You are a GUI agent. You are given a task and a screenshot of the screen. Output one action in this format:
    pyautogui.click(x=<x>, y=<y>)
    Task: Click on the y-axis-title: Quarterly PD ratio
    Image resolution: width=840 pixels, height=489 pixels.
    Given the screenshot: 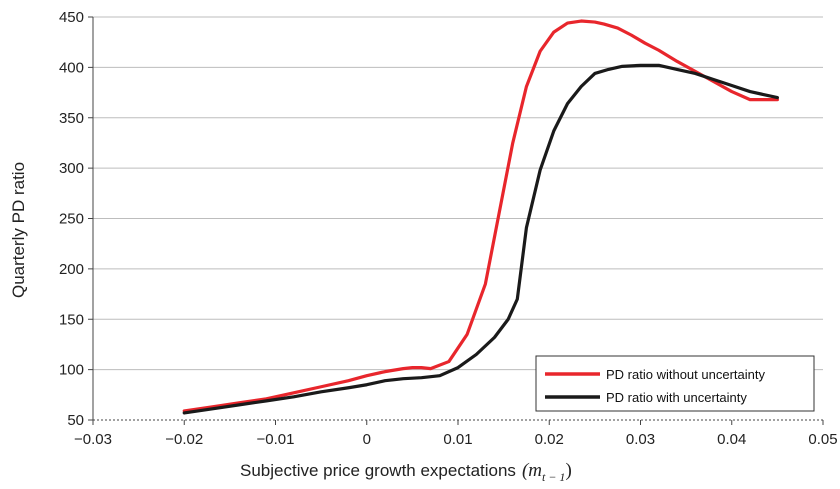 What is the action you would take?
    pyautogui.click(x=18, y=230)
    